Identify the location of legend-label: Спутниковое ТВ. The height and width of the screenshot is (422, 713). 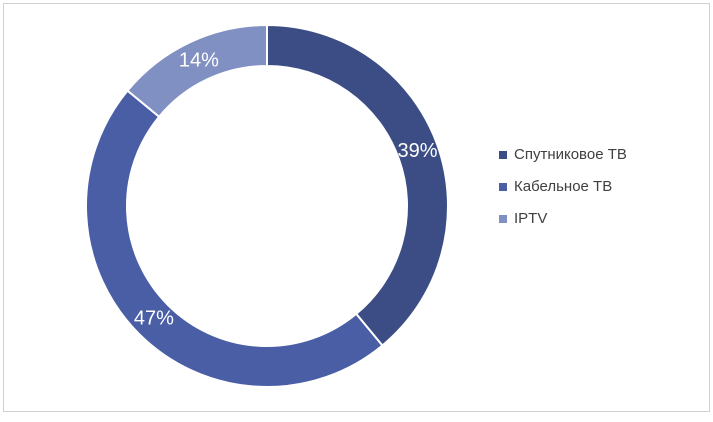
(570, 154).